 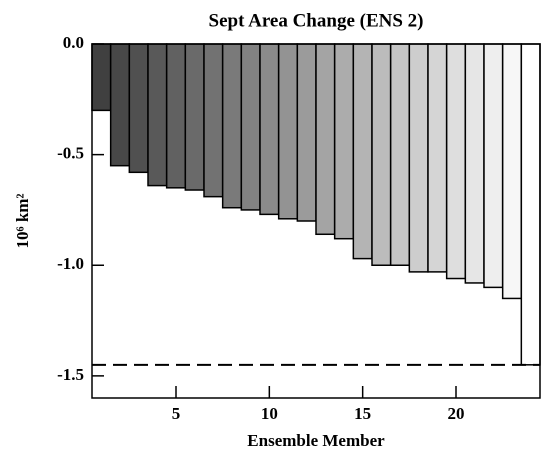 I want to click on y-tick-label: -0.5, so click(x=70, y=153).